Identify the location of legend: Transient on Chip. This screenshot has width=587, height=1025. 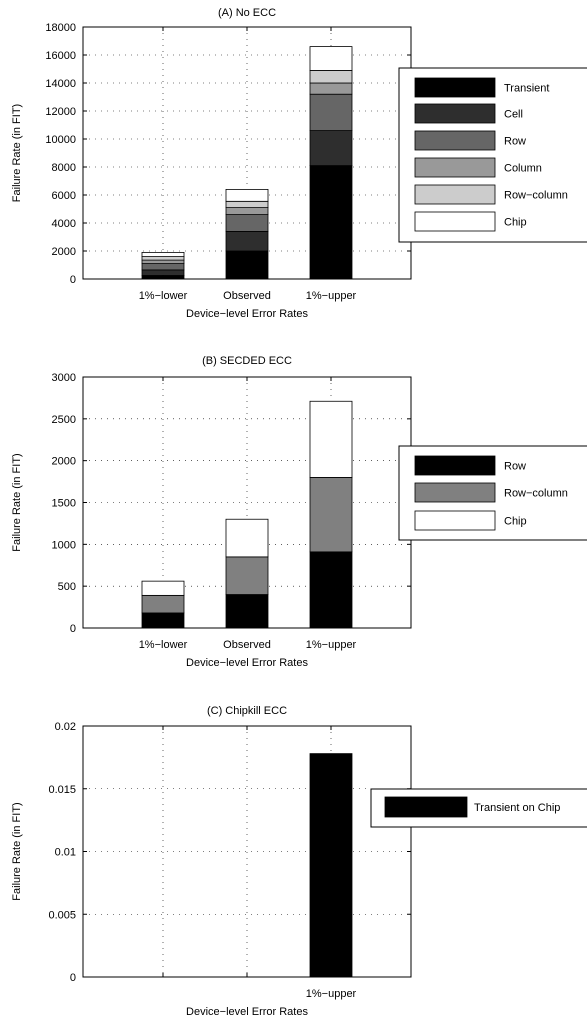
(478, 808).